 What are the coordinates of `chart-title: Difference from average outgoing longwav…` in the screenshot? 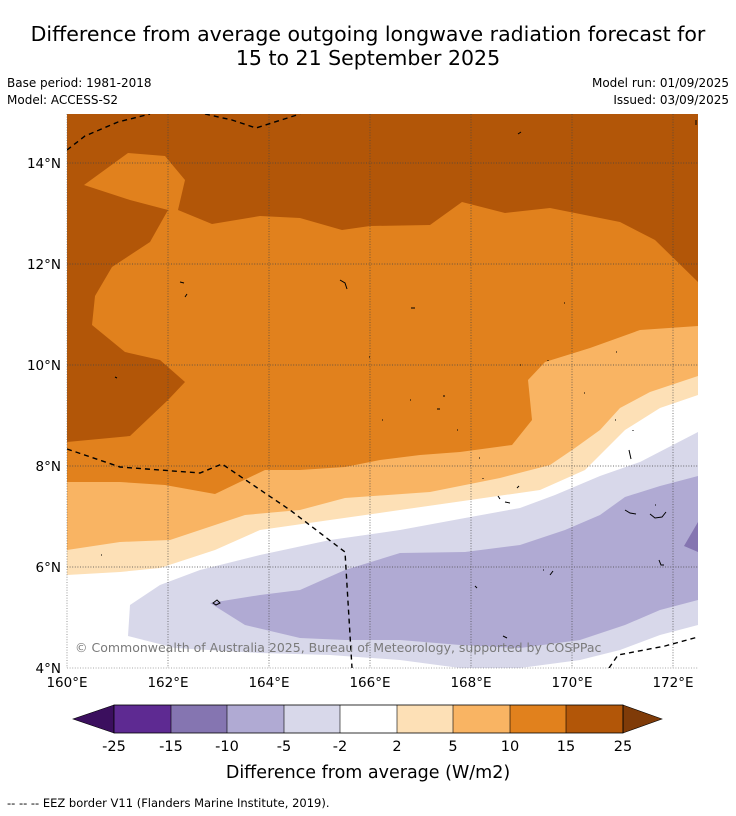 It's located at (368, 46).